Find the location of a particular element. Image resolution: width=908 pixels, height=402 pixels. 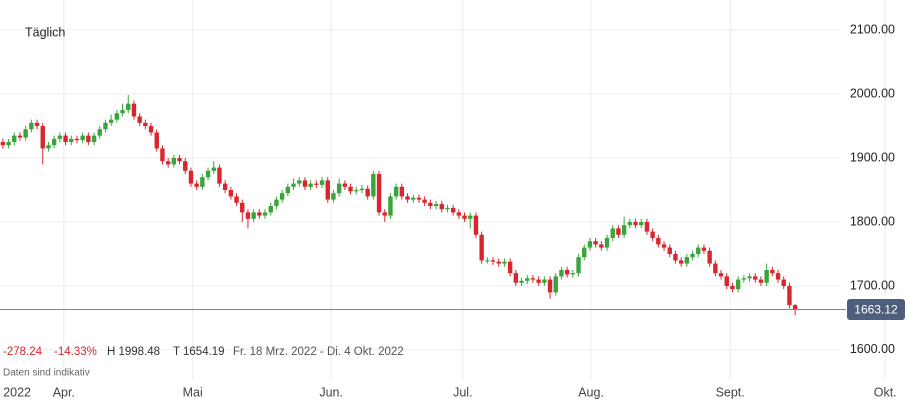

x-tick-label: Jul. is located at coordinates (462, 392).